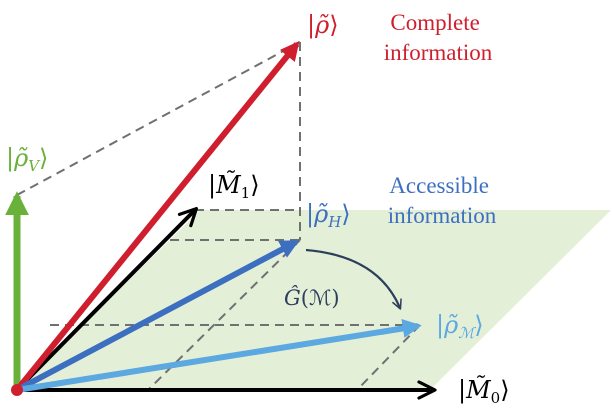  What do you see at coordinates (484, 391) in the screenshot?
I see `label-m0: |M̃0⟩` at bounding box center [484, 391].